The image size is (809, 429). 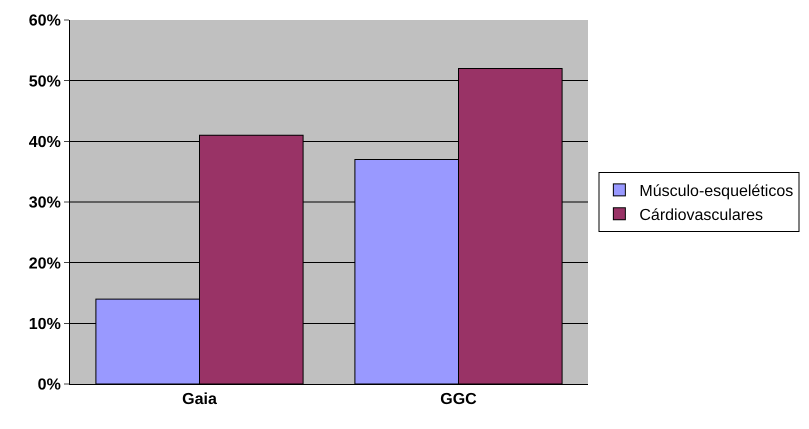 I want to click on legend-label: Cárdiovasculares, so click(x=701, y=215).